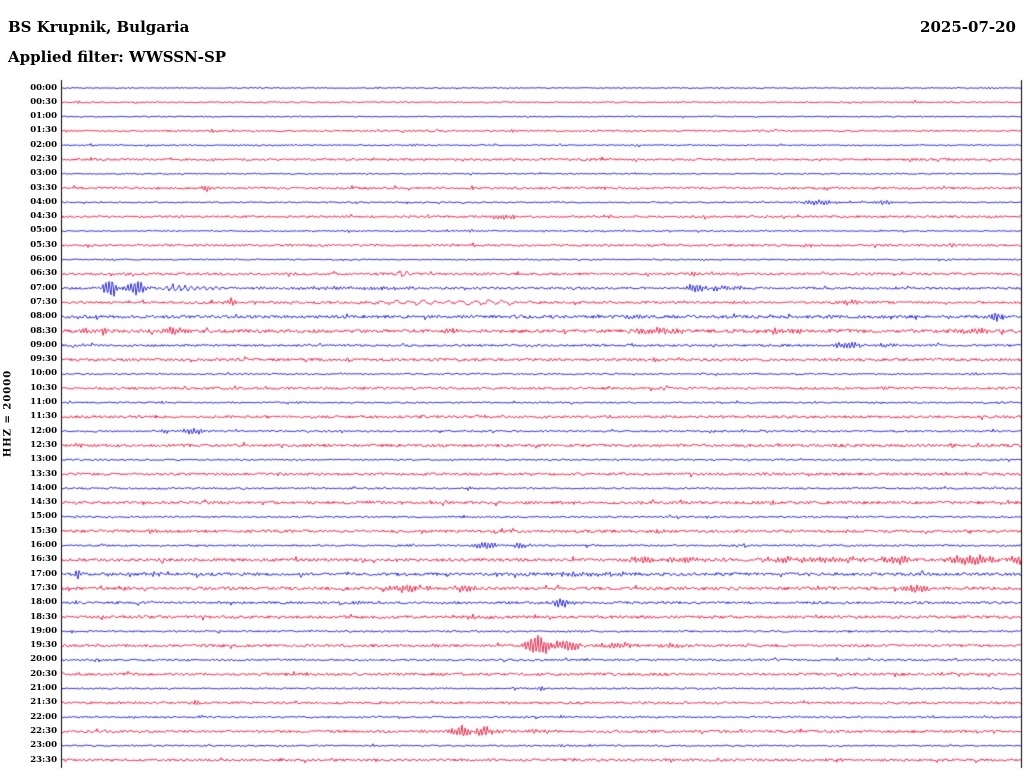  What do you see at coordinates (43, 130) in the screenshot?
I see `time-label: 01:30` at bounding box center [43, 130].